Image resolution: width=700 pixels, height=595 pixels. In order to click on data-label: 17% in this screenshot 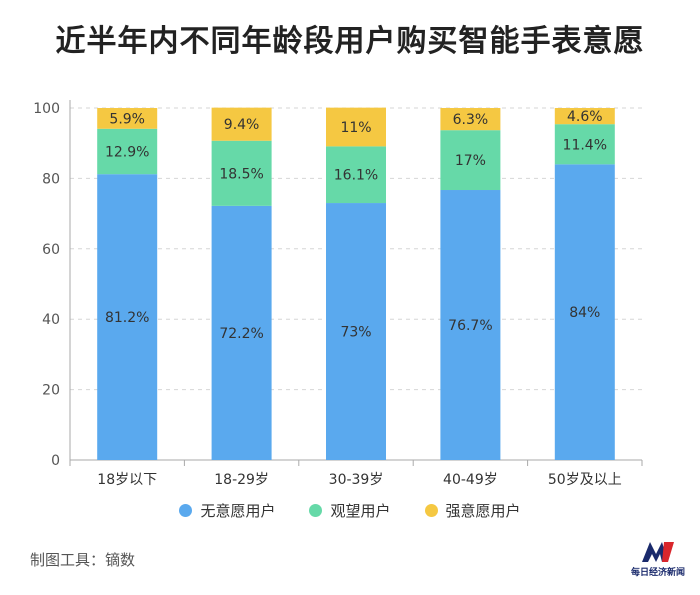, I will do `click(470, 161)`.